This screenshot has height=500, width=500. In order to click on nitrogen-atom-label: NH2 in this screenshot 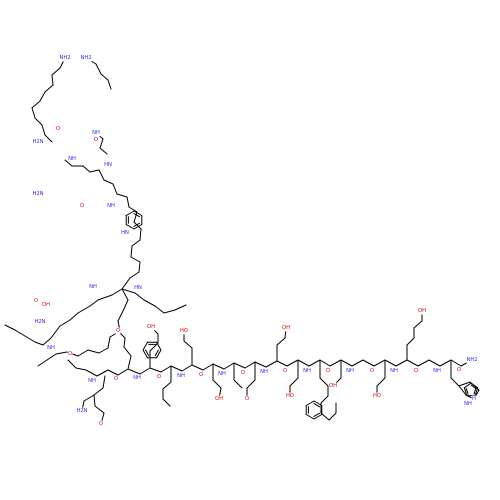, I will do `click(471, 360)`.